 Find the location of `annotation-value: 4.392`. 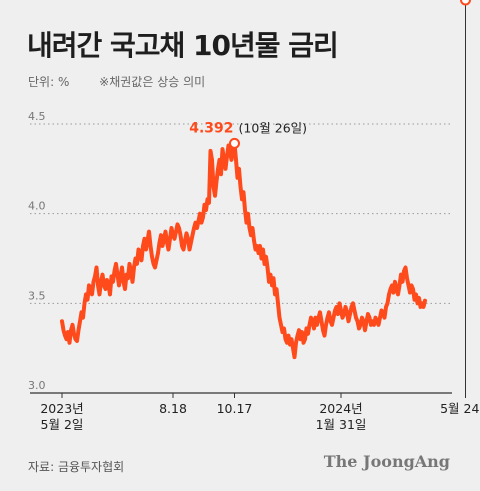

annotation-value: 4.392 is located at coordinates (211, 128).